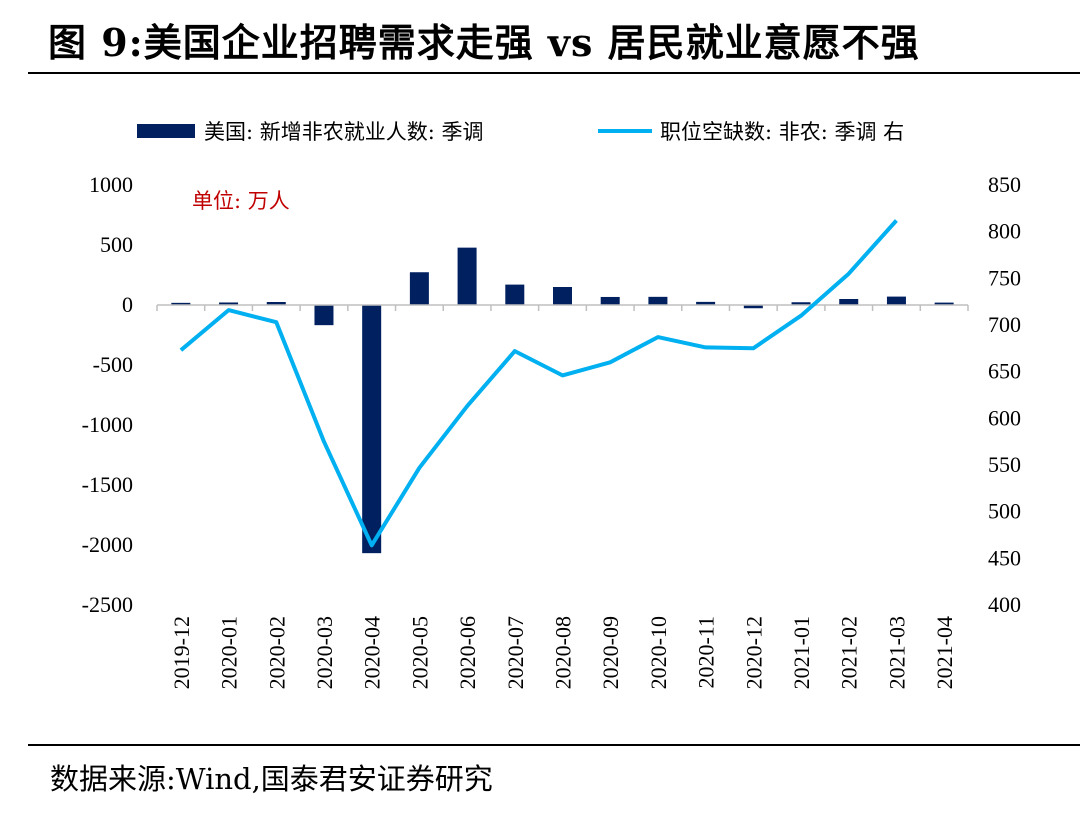  What do you see at coordinates (1004, 184) in the screenshot?
I see `right-tick-label: 850` at bounding box center [1004, 184].